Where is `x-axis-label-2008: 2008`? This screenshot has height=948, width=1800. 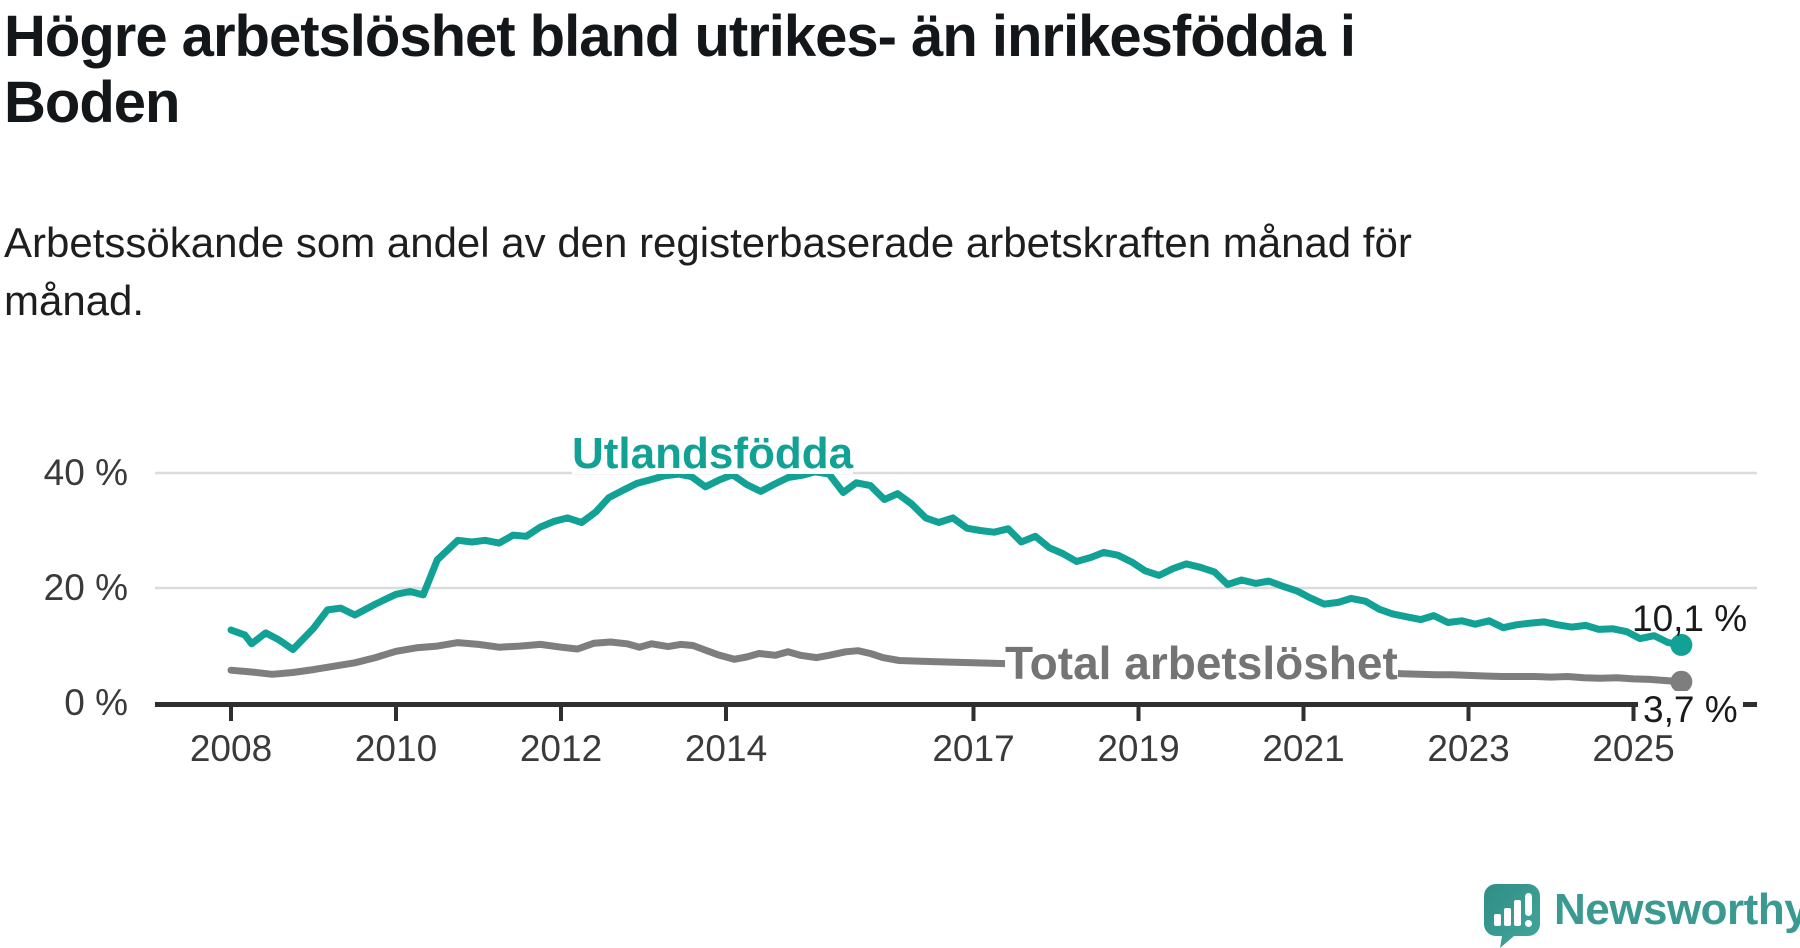 x-axis-label-2008: 2008 is located at coordinates (231, 748).